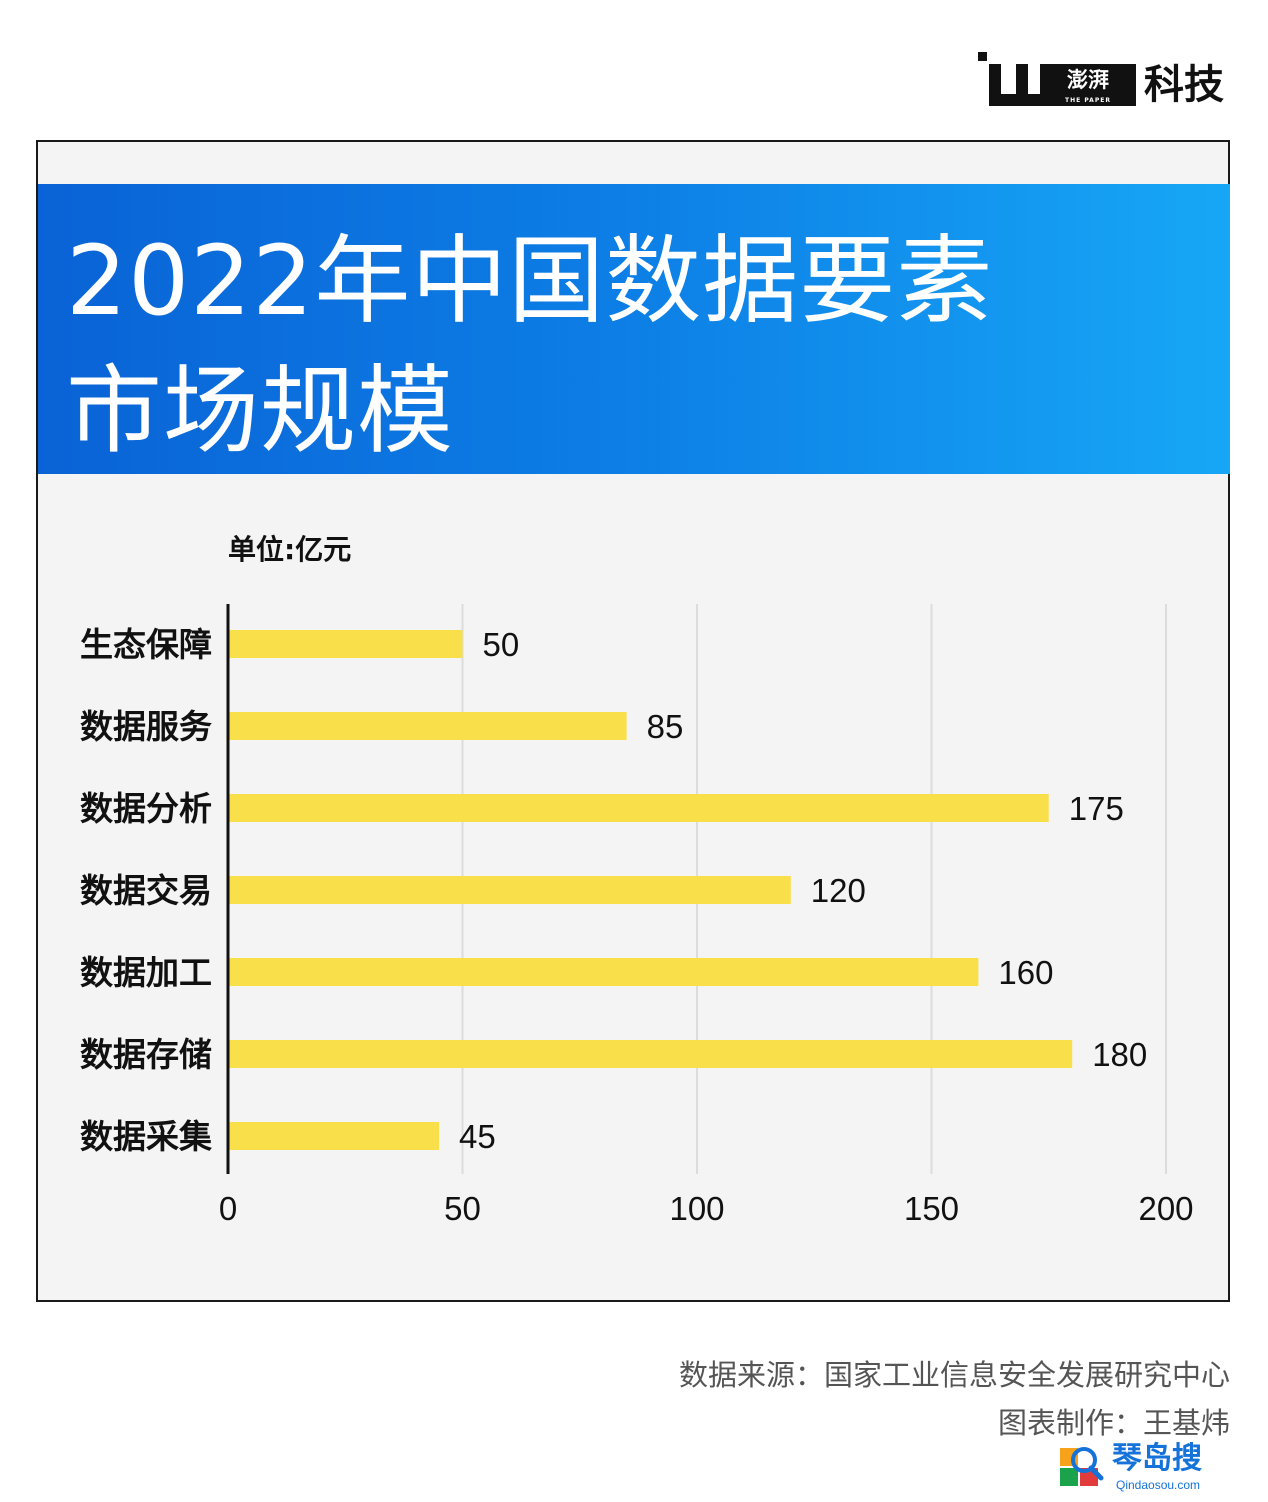 Image resolution: width=1268 pixels, height=1502 pixels. What do you see at coordinates (1096, 808) in the screenshot?
I see `data-label: 175` at bounding box center [1096, 808].